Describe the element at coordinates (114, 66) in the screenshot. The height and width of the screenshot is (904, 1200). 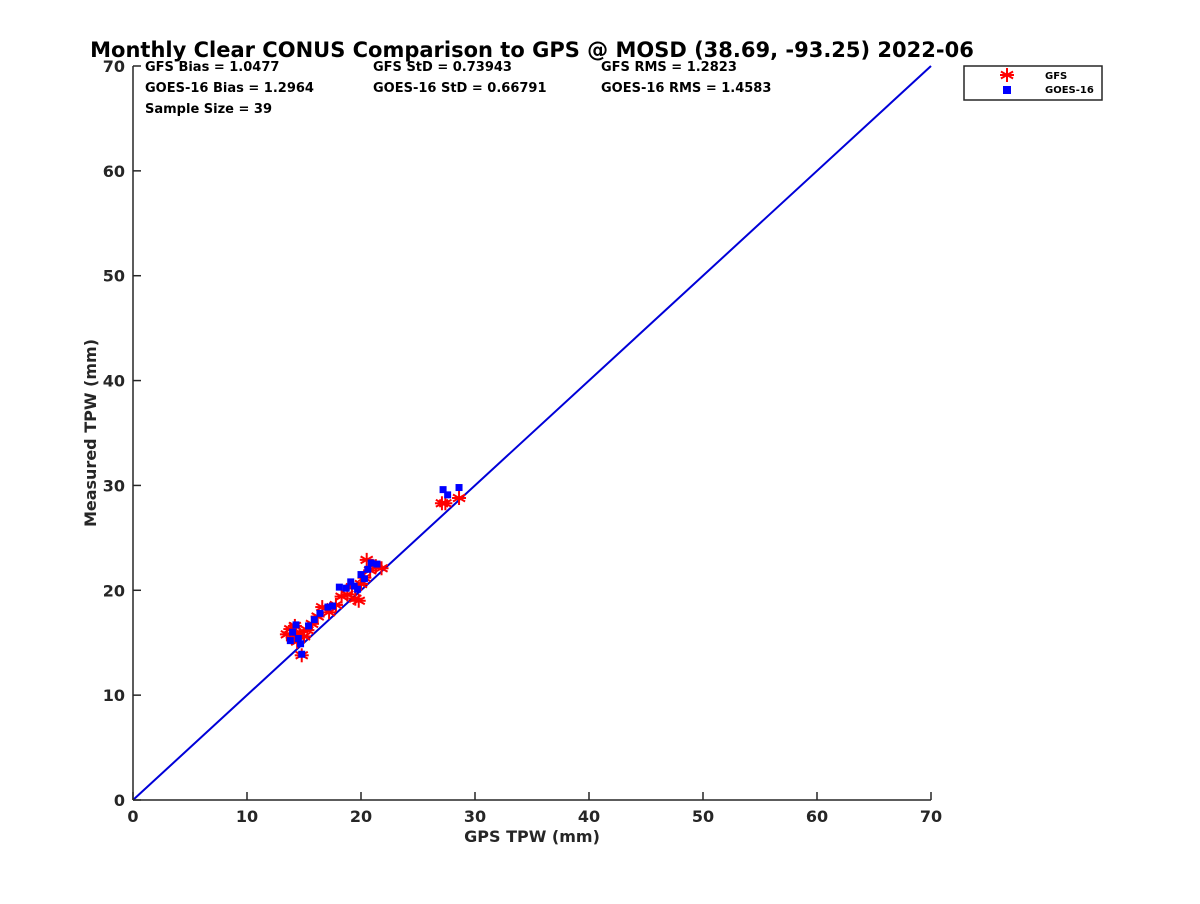
I see `y-tick-label: 70` at that location.